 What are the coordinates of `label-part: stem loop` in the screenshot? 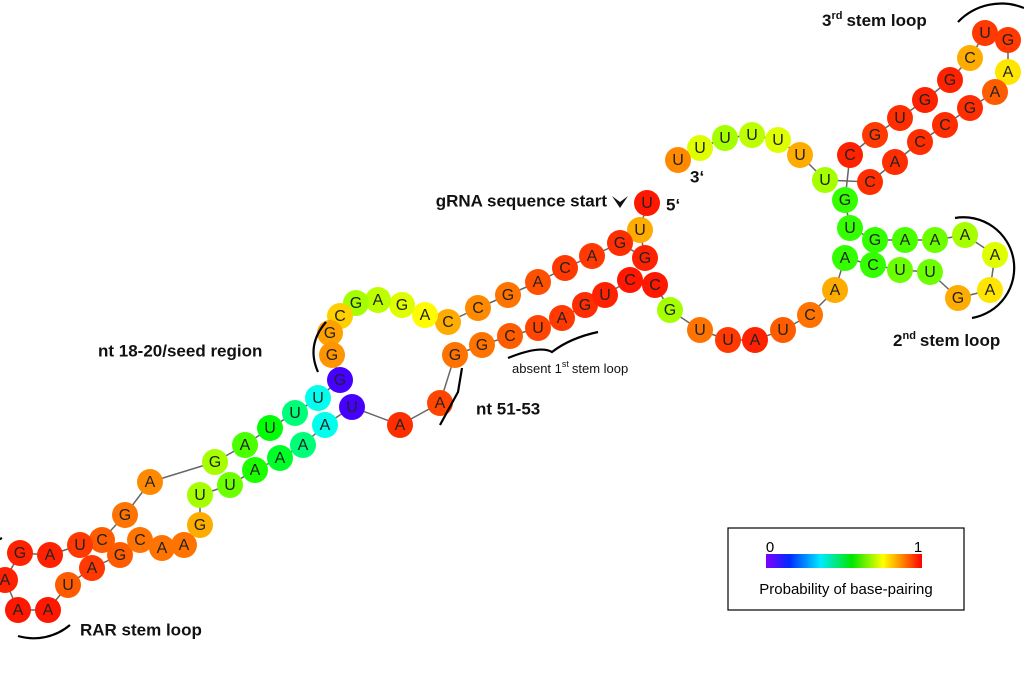 It's located at (960, 340).